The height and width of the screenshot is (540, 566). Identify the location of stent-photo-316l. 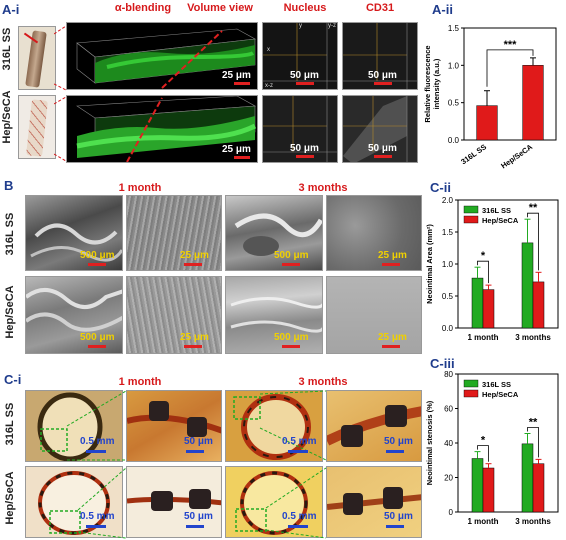
(37, 58).